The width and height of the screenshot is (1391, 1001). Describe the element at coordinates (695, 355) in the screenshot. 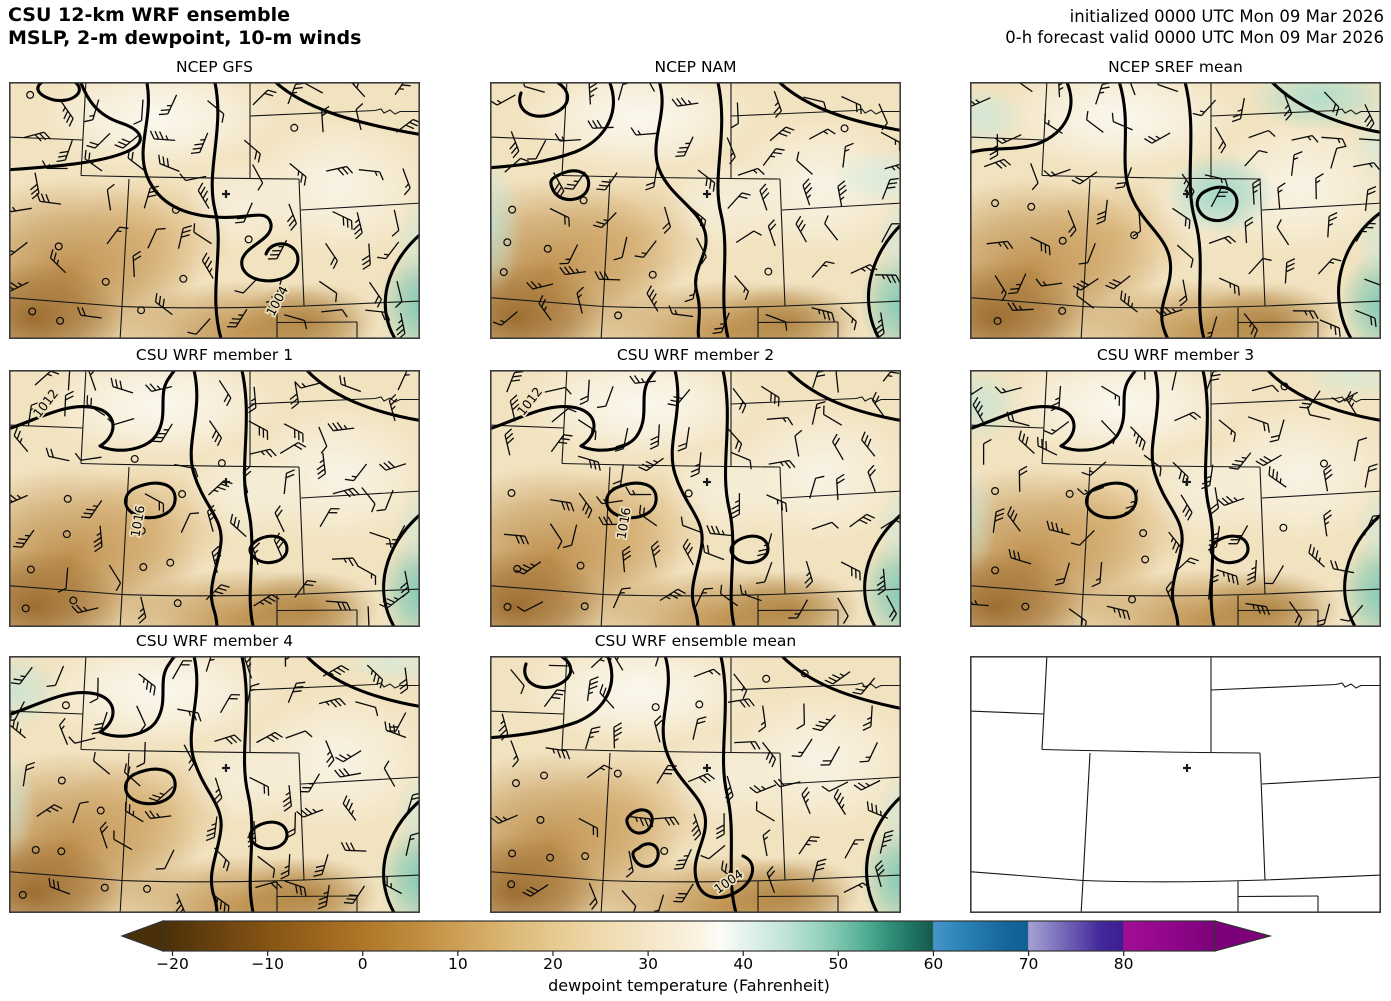

I see `panel-title: CSU WRF member 2` at that location.